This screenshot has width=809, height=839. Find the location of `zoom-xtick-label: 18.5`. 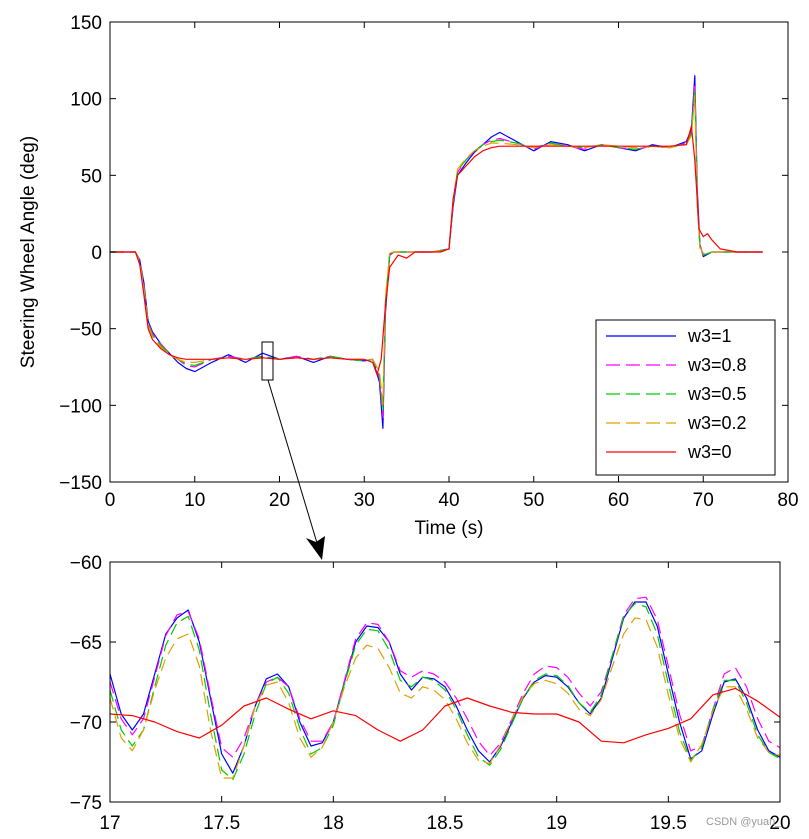

zoom-xtick-label: 18.5 is located at coordinates (445, 823).